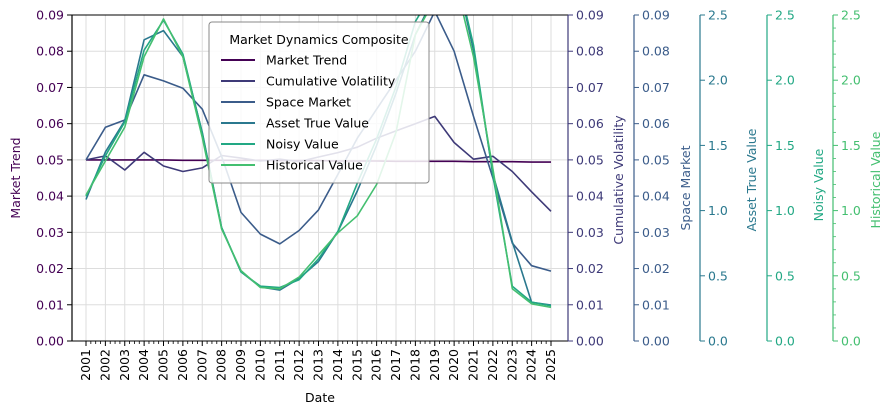 This screenshot has width=893, height=416. What do you see at coordinates (331, 81) in the screenshot?
I see `legend-label-cumulative-volatility: Cumulative Volatility` at bounding box center [331, 81].